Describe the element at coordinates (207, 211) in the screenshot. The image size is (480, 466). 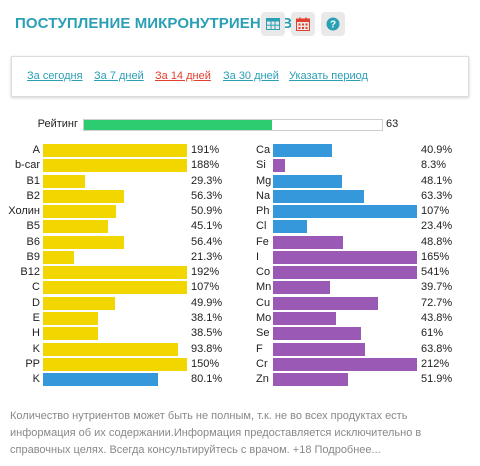
I see `vitamin-value: 50.9%` at that location.